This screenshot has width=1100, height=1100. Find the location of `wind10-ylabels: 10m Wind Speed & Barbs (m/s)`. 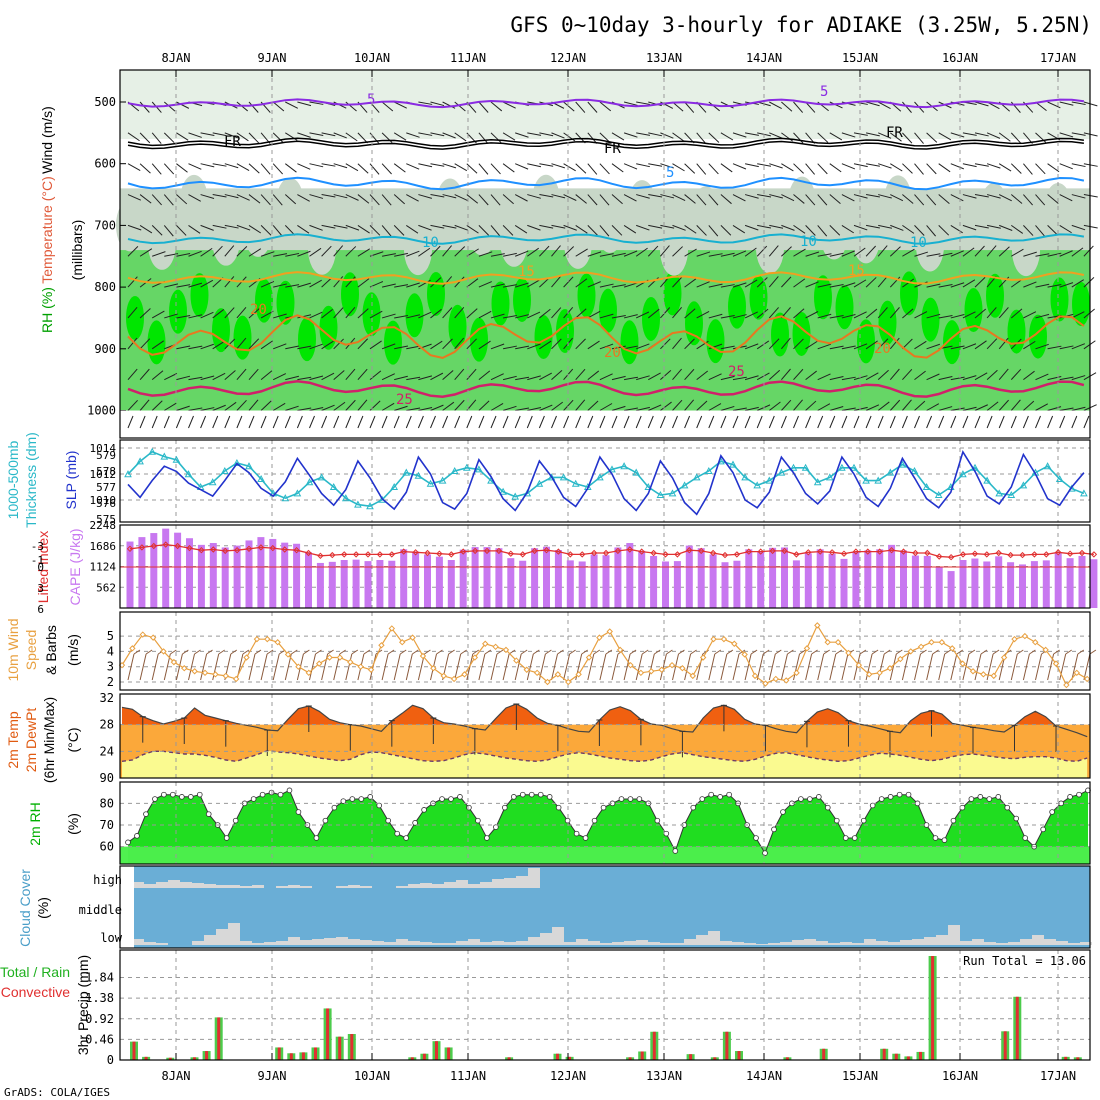

wind10-ylabels: 10m Wind Speed & Barbs (m/s) is located at coordinates (43, 649).